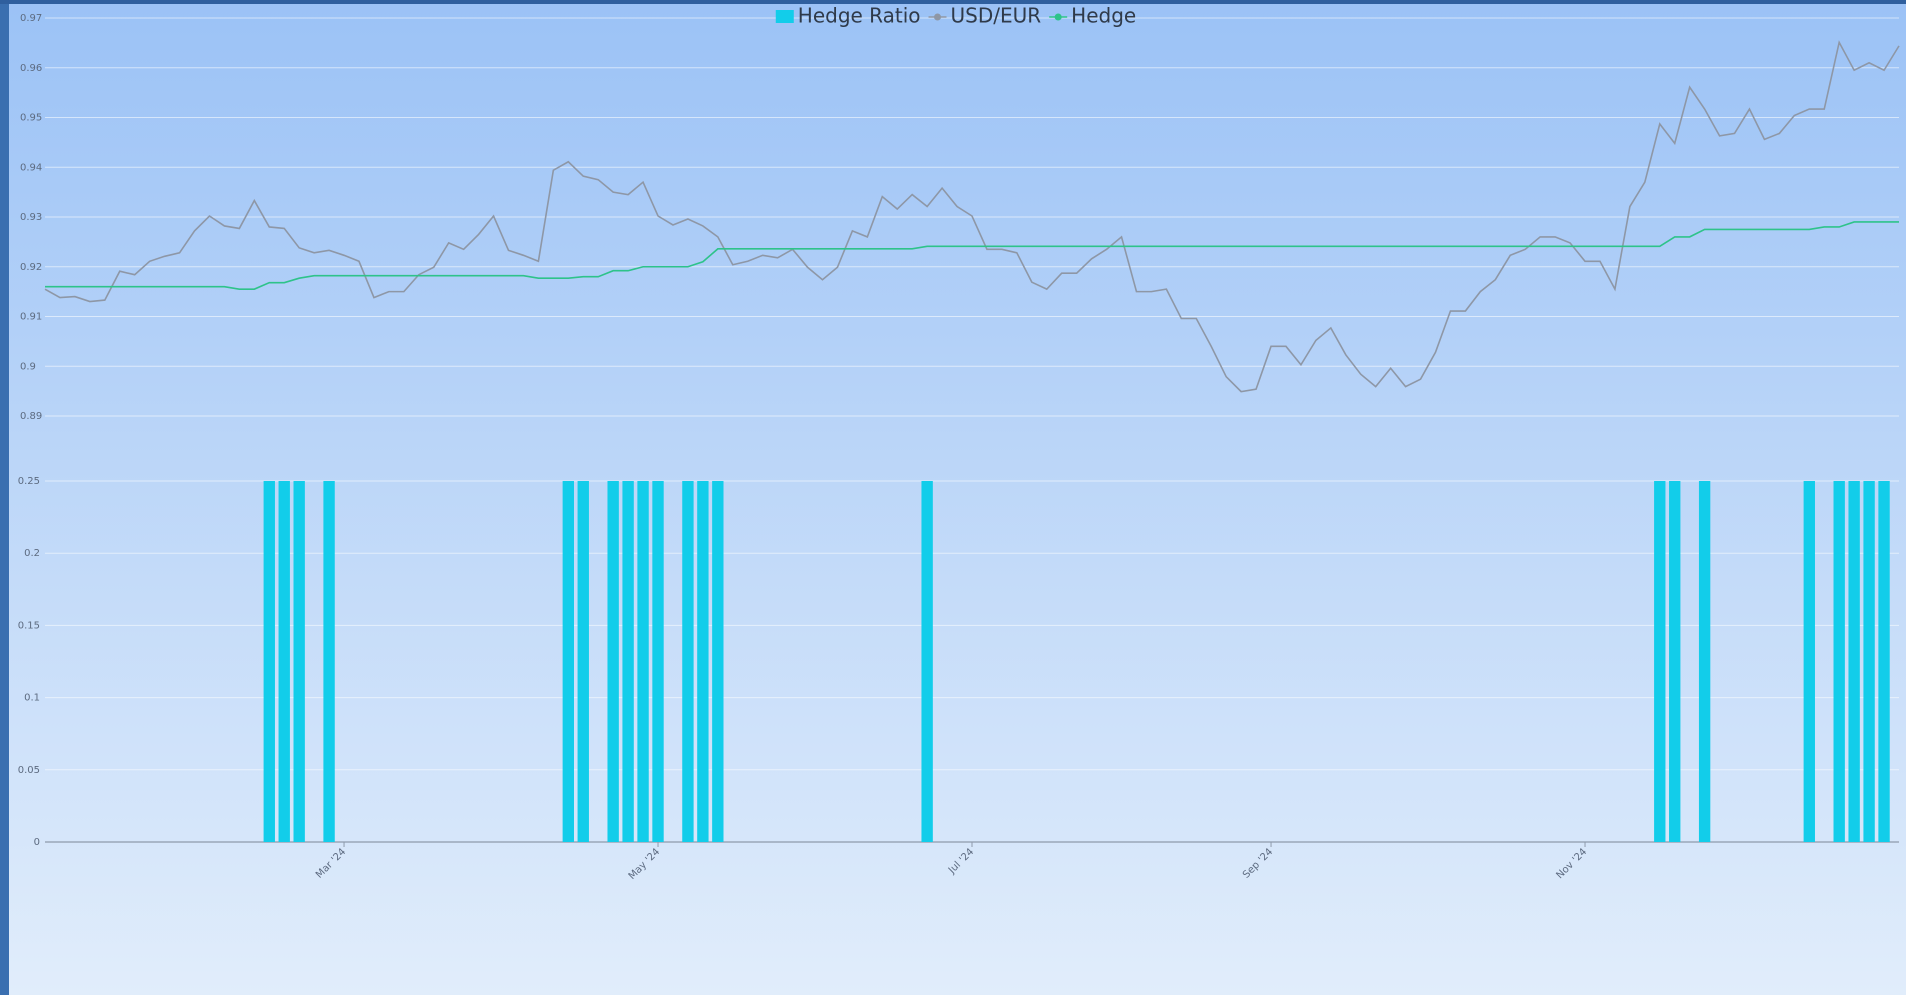  I want to click on legend-swatch, so click(784, 16).